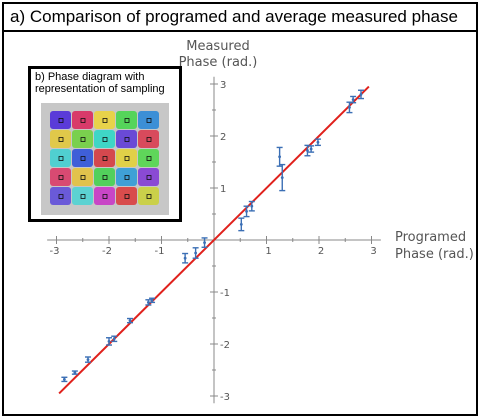 The width and height of the screenshot is (482, 420). What do you see at coordinates (55, 251) in the screenshot?
I see `x-tick-label: -3` at bounding box center [55, 251].